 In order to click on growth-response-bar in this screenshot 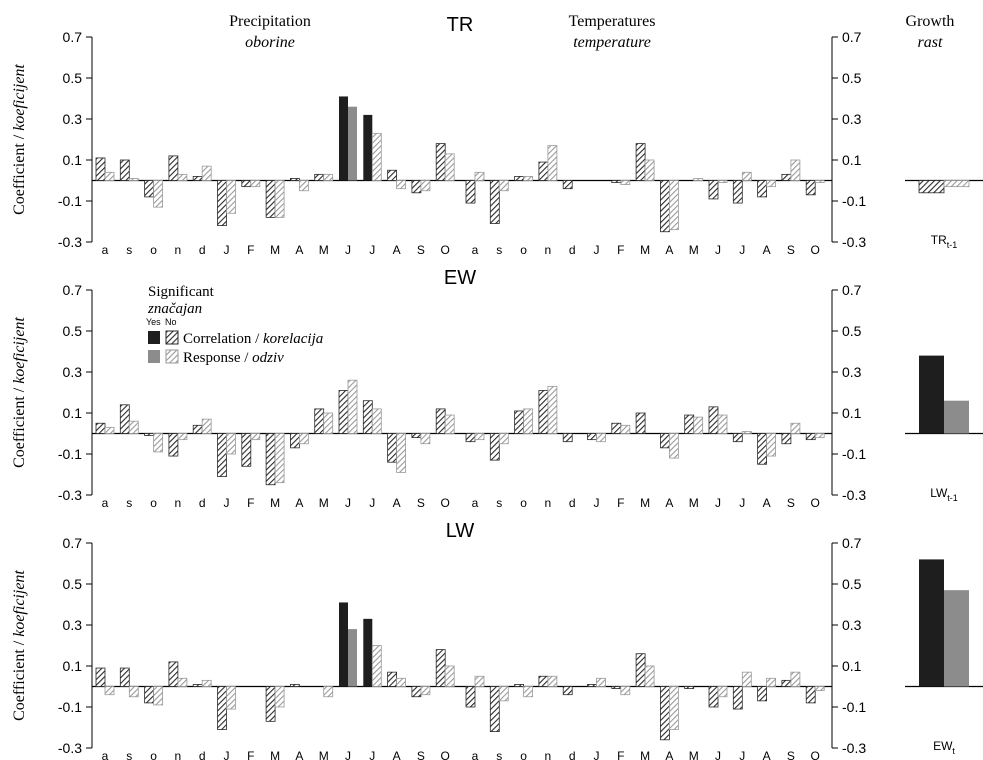, I will do `click(956, 417)`.